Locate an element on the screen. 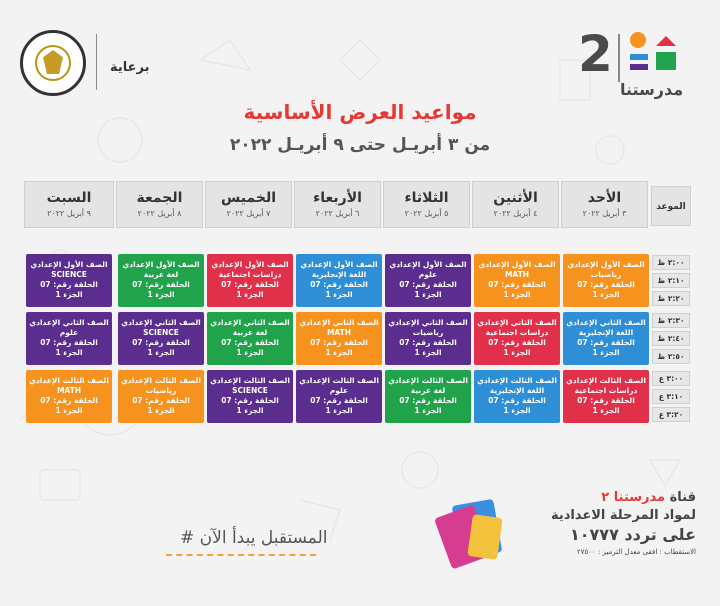 This screenshot has height=606, width=720. day-name: الأربعاء is located at coordinates (337, 198).